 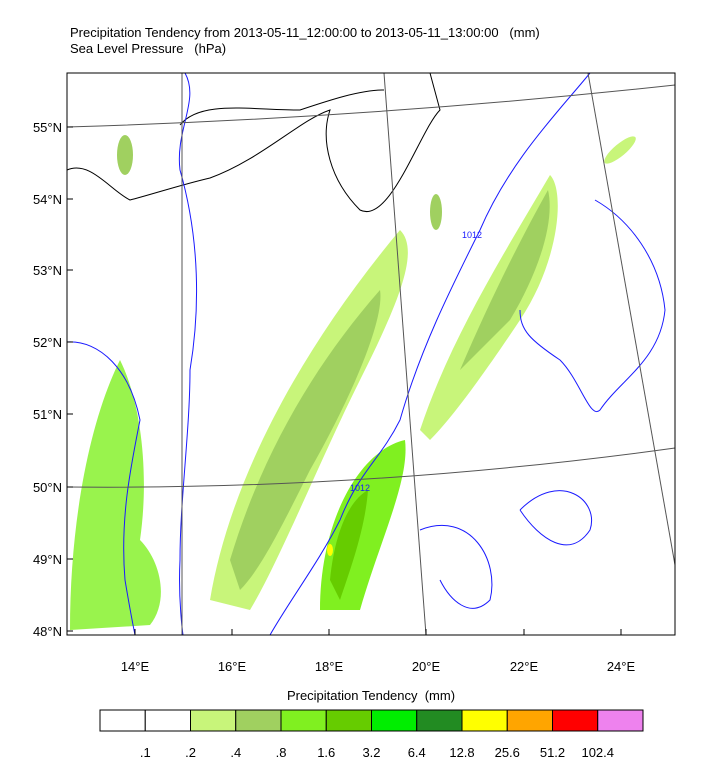 What do you see at coordinates (597, 752) in the screenshot?
I see `colorbar-label: 102.4` at bounding box center [597, 752].